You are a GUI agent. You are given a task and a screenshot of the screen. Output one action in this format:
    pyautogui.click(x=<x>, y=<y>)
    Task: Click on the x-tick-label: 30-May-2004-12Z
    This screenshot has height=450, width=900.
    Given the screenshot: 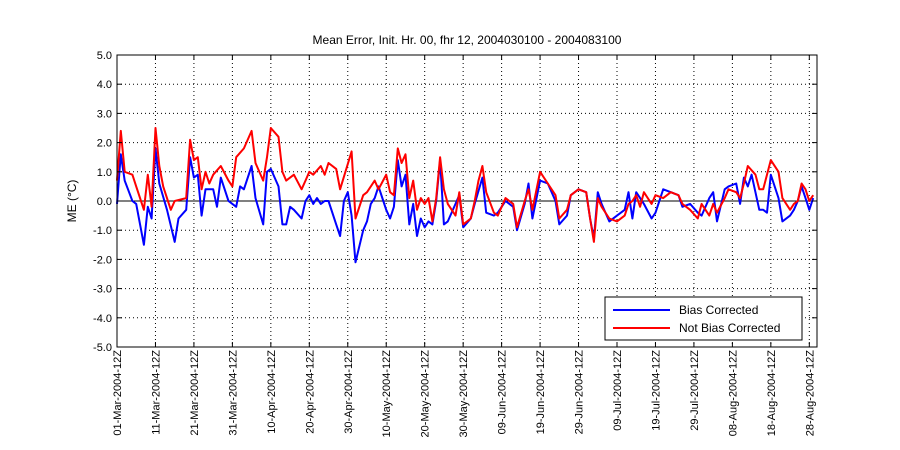 What is the action you would take?
    pyautogui.click(x=464, y=394)
    